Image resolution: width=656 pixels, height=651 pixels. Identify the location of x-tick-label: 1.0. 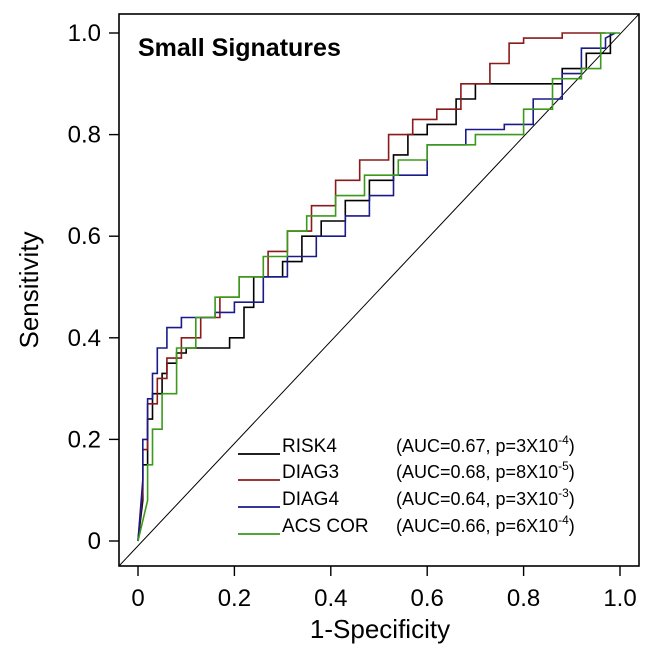
(619, 598).